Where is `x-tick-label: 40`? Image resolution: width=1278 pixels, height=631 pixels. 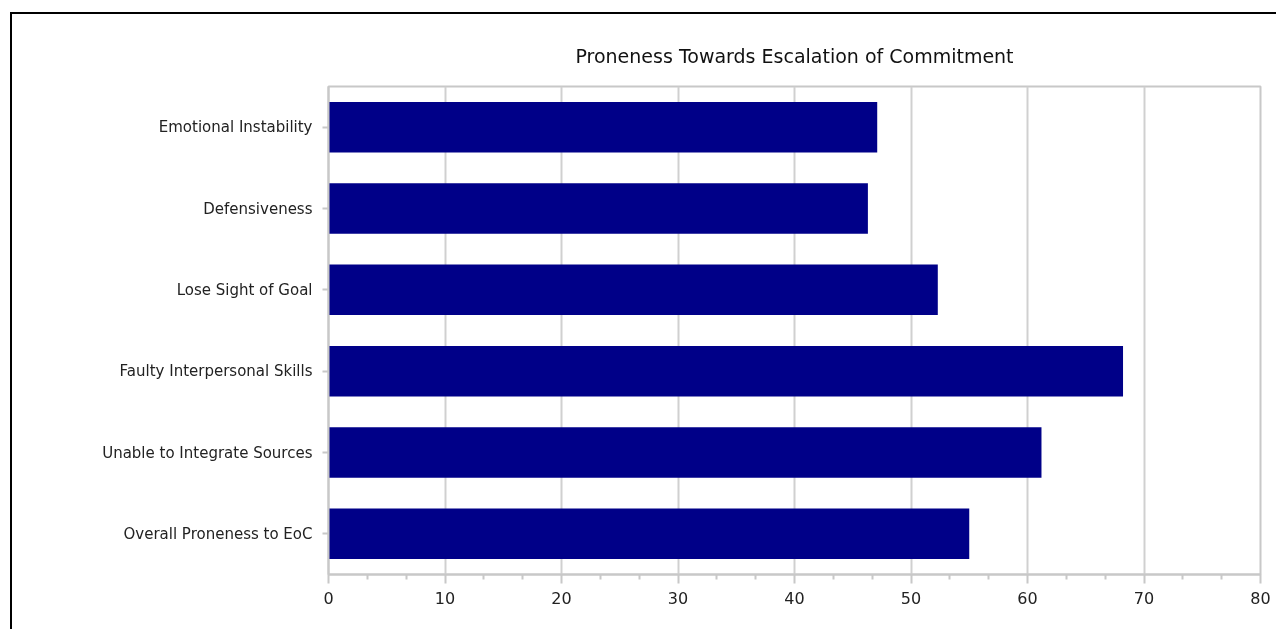
x-tick-label: 40 is located at coordinates (794, 598).